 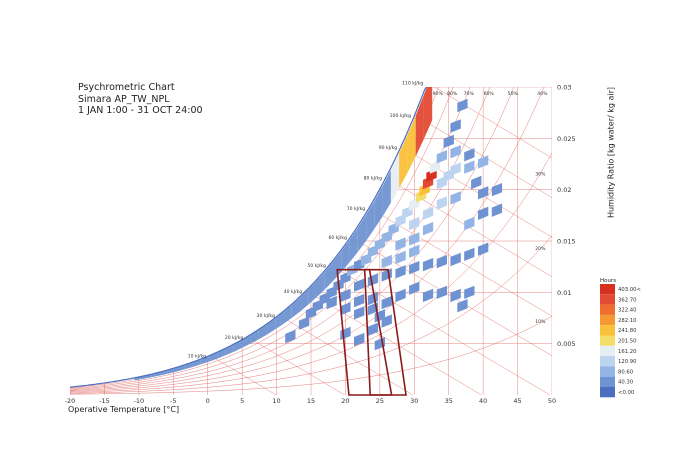 What do you see at coordinates (489, 94) in the screenshot?
I see `rh-label: 60%` at bounding box center [489, 94].